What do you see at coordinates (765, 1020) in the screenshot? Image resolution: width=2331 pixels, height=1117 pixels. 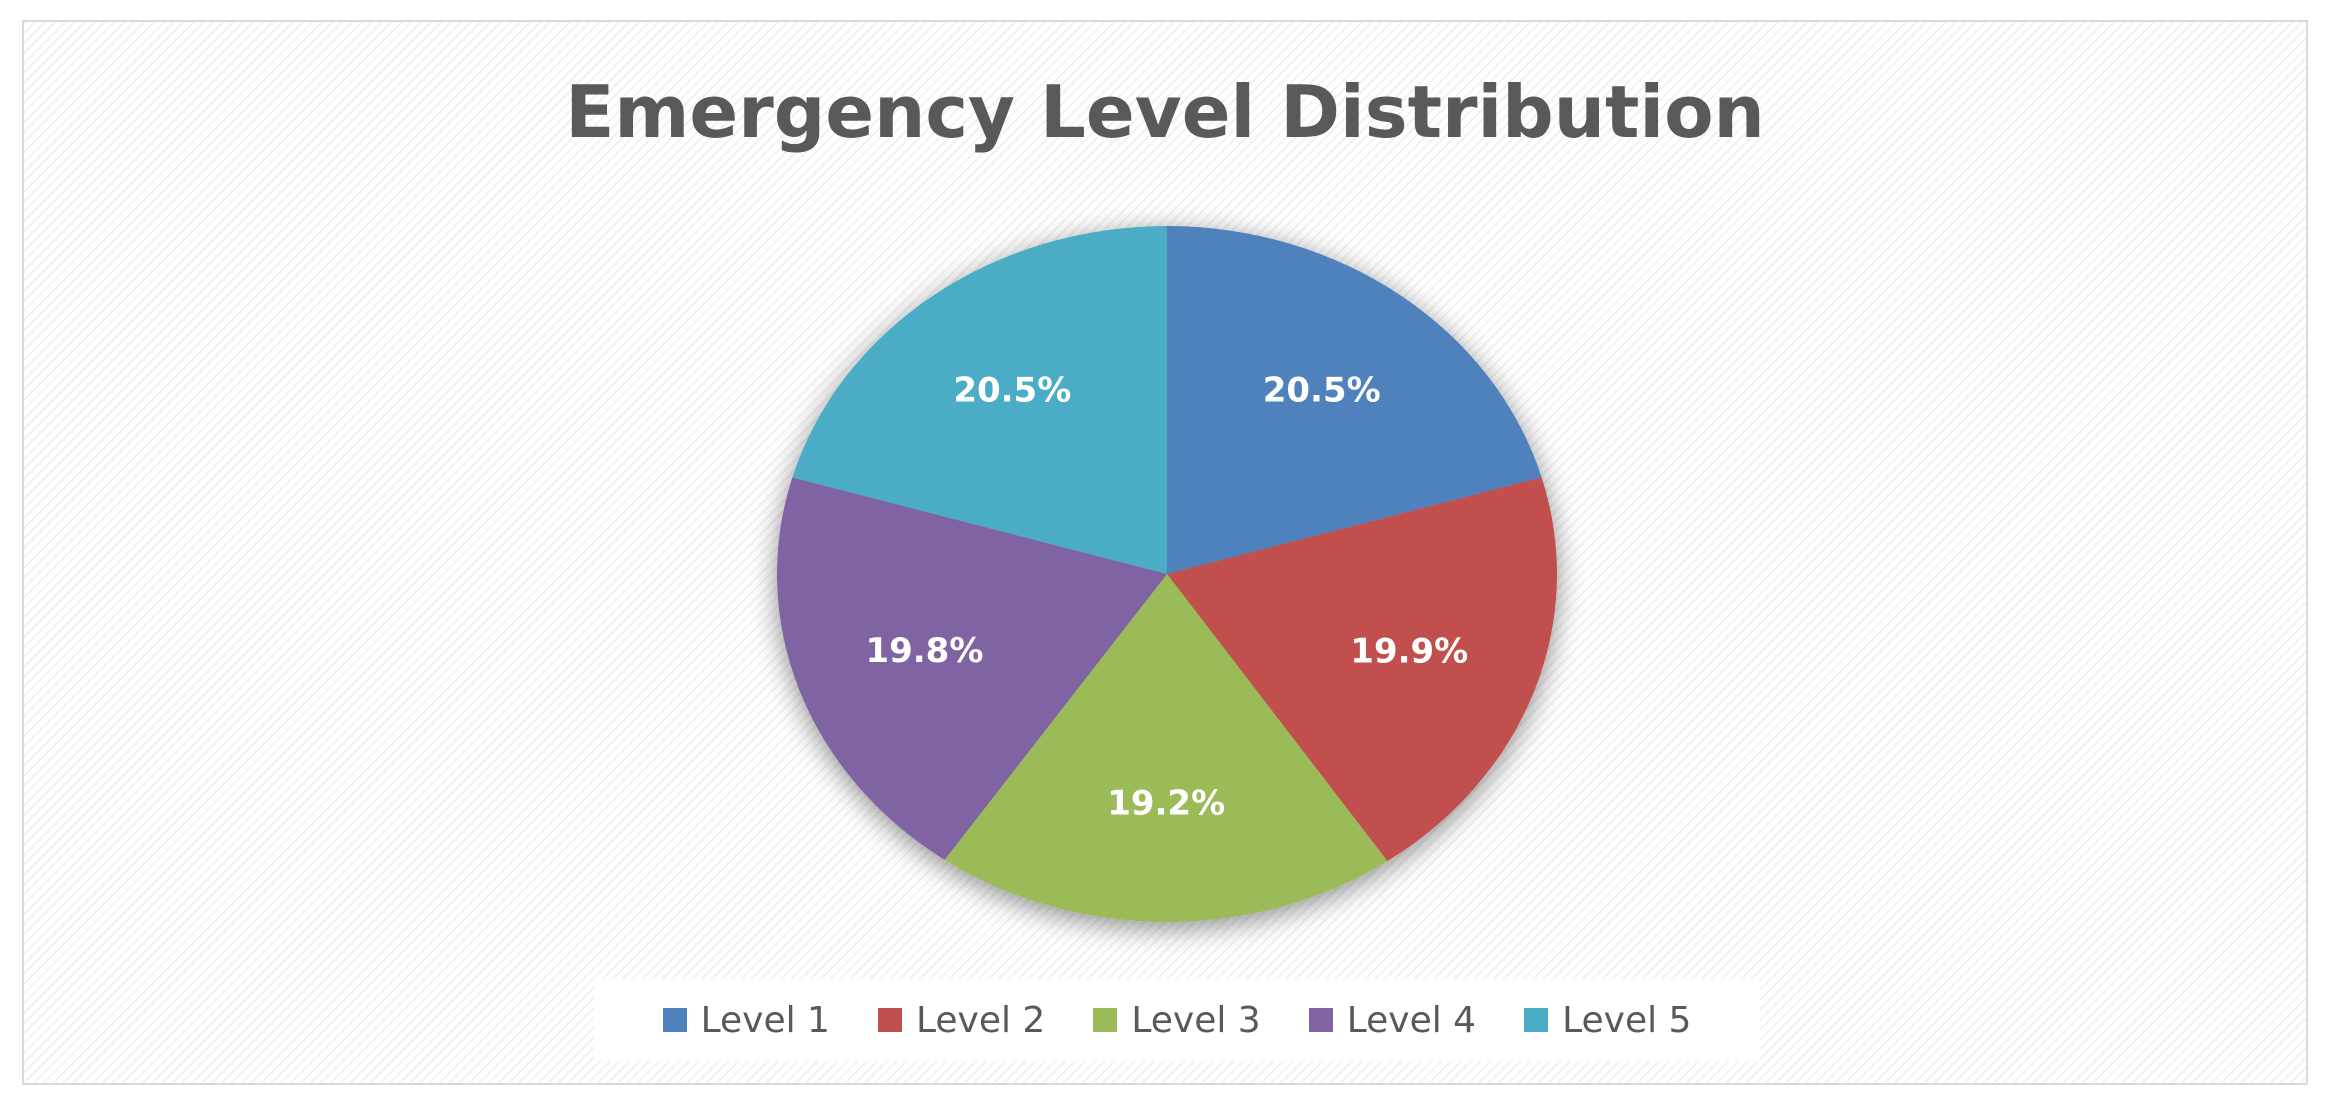 I see `legend-label: Level 1` at bounding box center [765, 1020].